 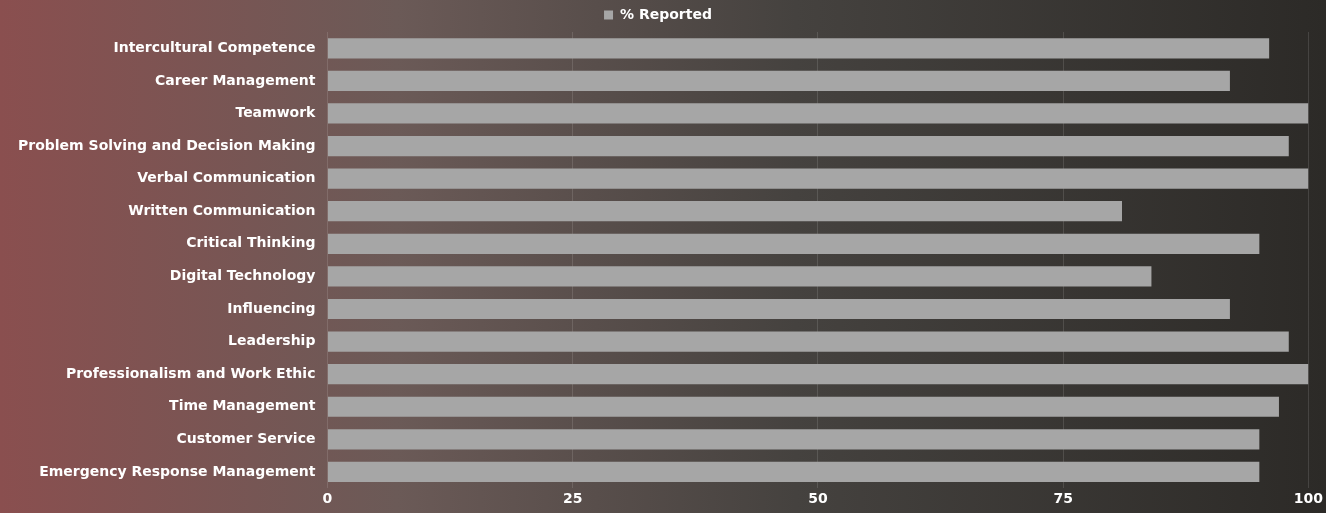 I want to click on x-tick-label: 0, so click(x=327, y=498).